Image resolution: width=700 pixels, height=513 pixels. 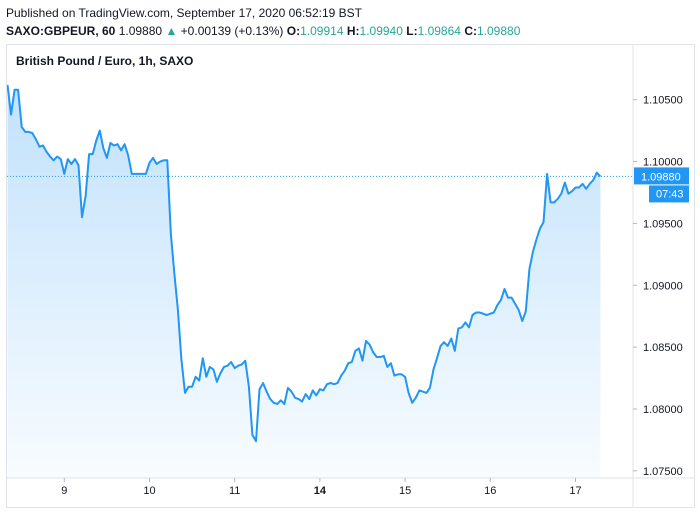 I want to click on last-price-badge-label: 1.09880, so click(x=661, y=177).